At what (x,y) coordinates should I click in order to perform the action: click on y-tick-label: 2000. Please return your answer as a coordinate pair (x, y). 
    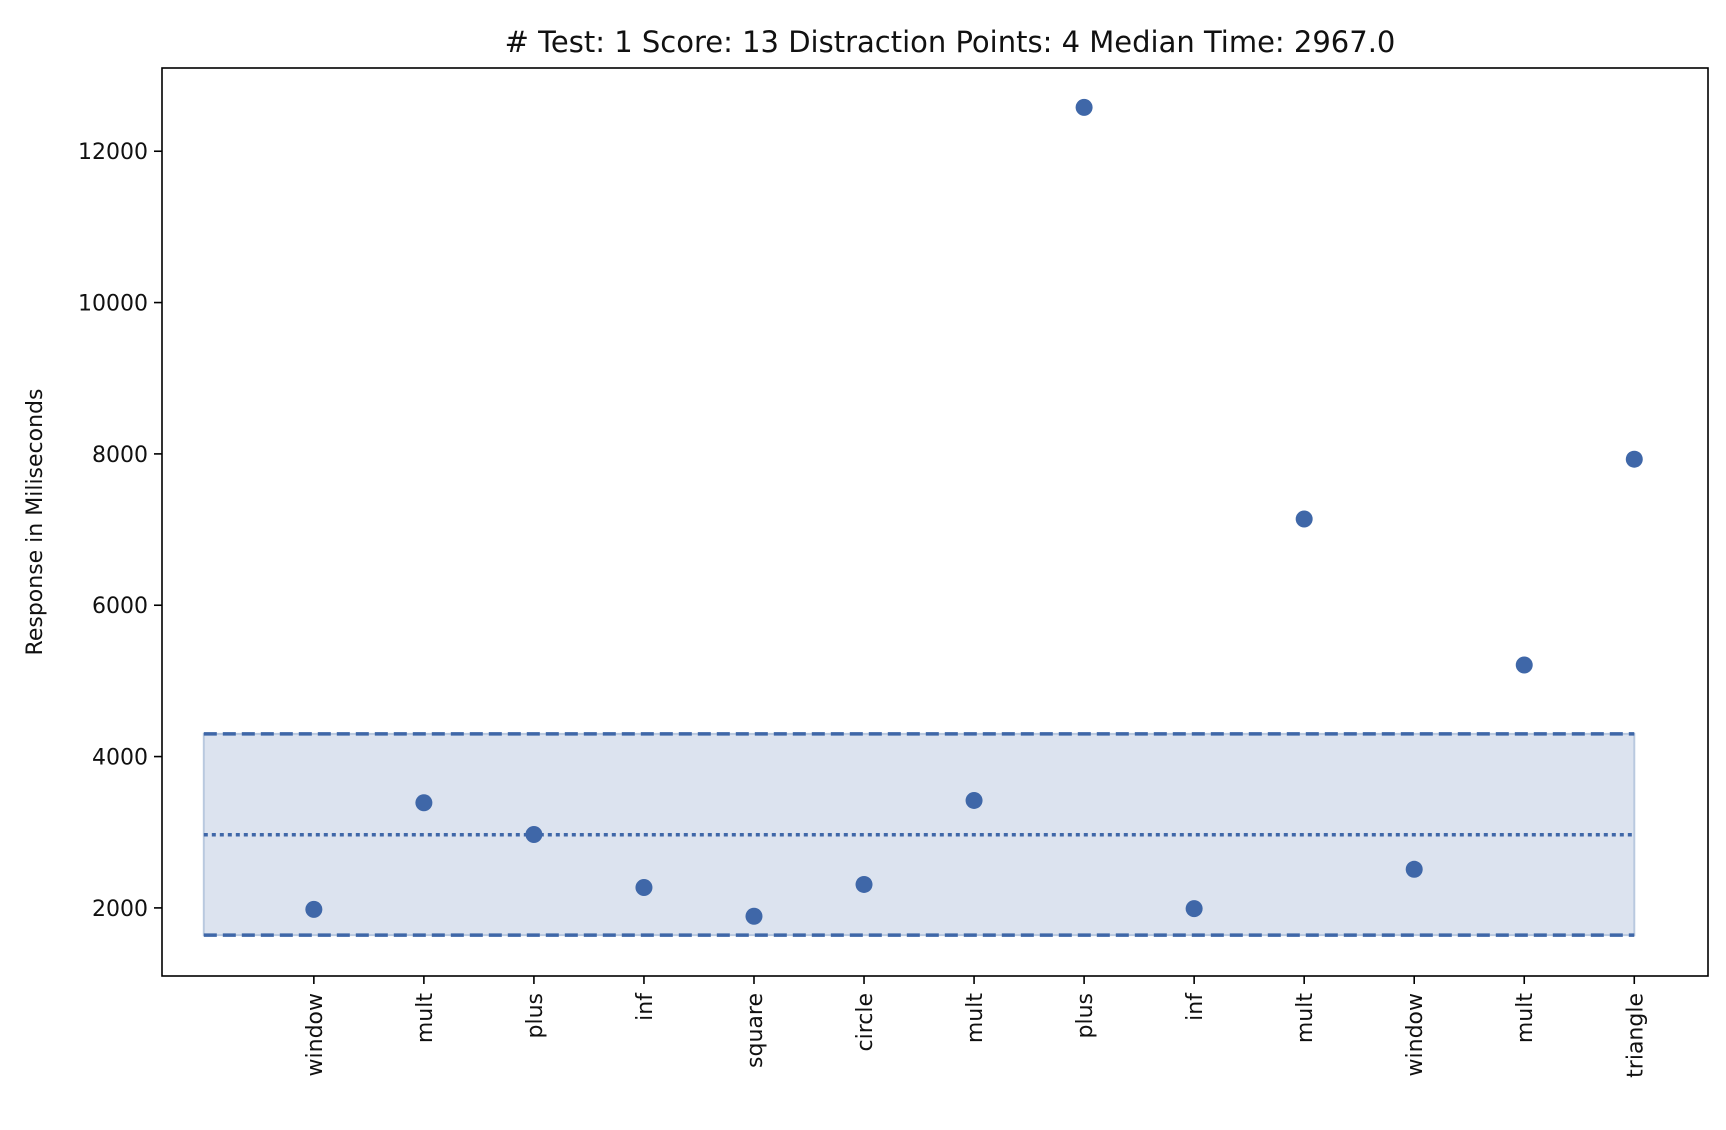
    Looking at the image, I should click on (120, 909).